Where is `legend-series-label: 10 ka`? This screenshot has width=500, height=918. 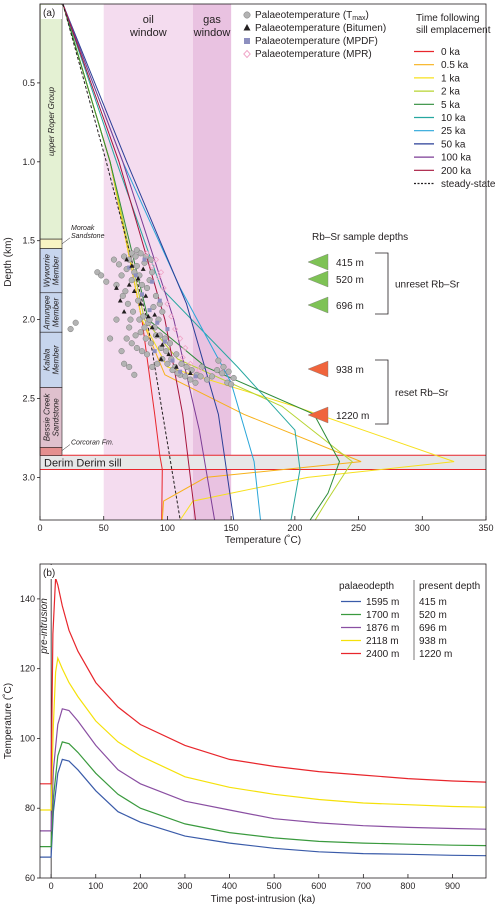
legend-series-label: 10 ka is located at coordinates (453, 118).